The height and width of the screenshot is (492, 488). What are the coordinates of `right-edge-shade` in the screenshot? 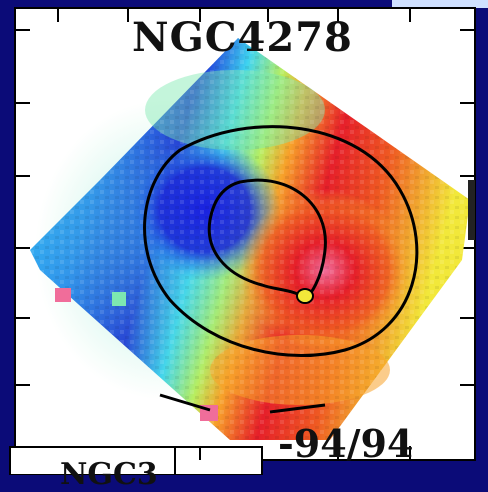 It's located at (471, 210).